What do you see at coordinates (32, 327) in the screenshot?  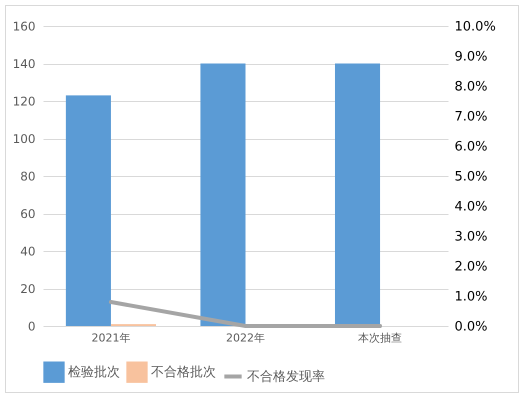 I see `y-tick-label: 0` at bounding box center [32, 327].